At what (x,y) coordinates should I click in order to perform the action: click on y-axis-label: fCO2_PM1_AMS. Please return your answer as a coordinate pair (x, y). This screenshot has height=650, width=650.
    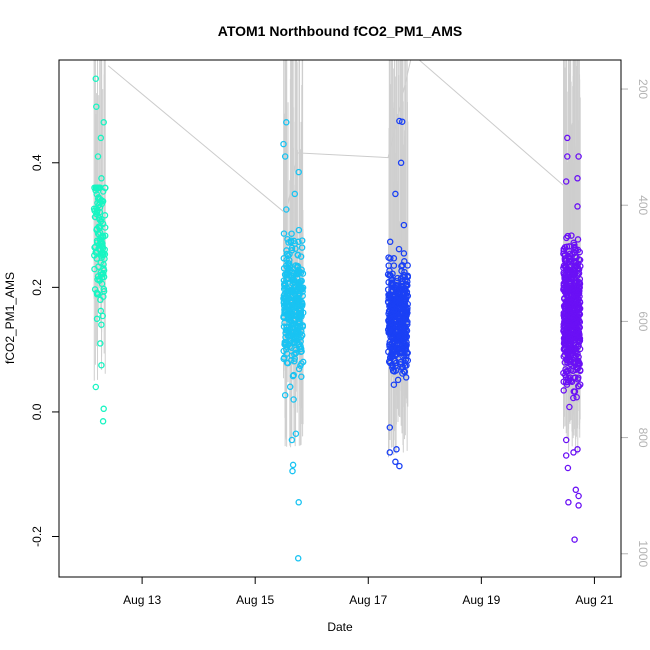
    Looking at the image, I should click on (10, 318).